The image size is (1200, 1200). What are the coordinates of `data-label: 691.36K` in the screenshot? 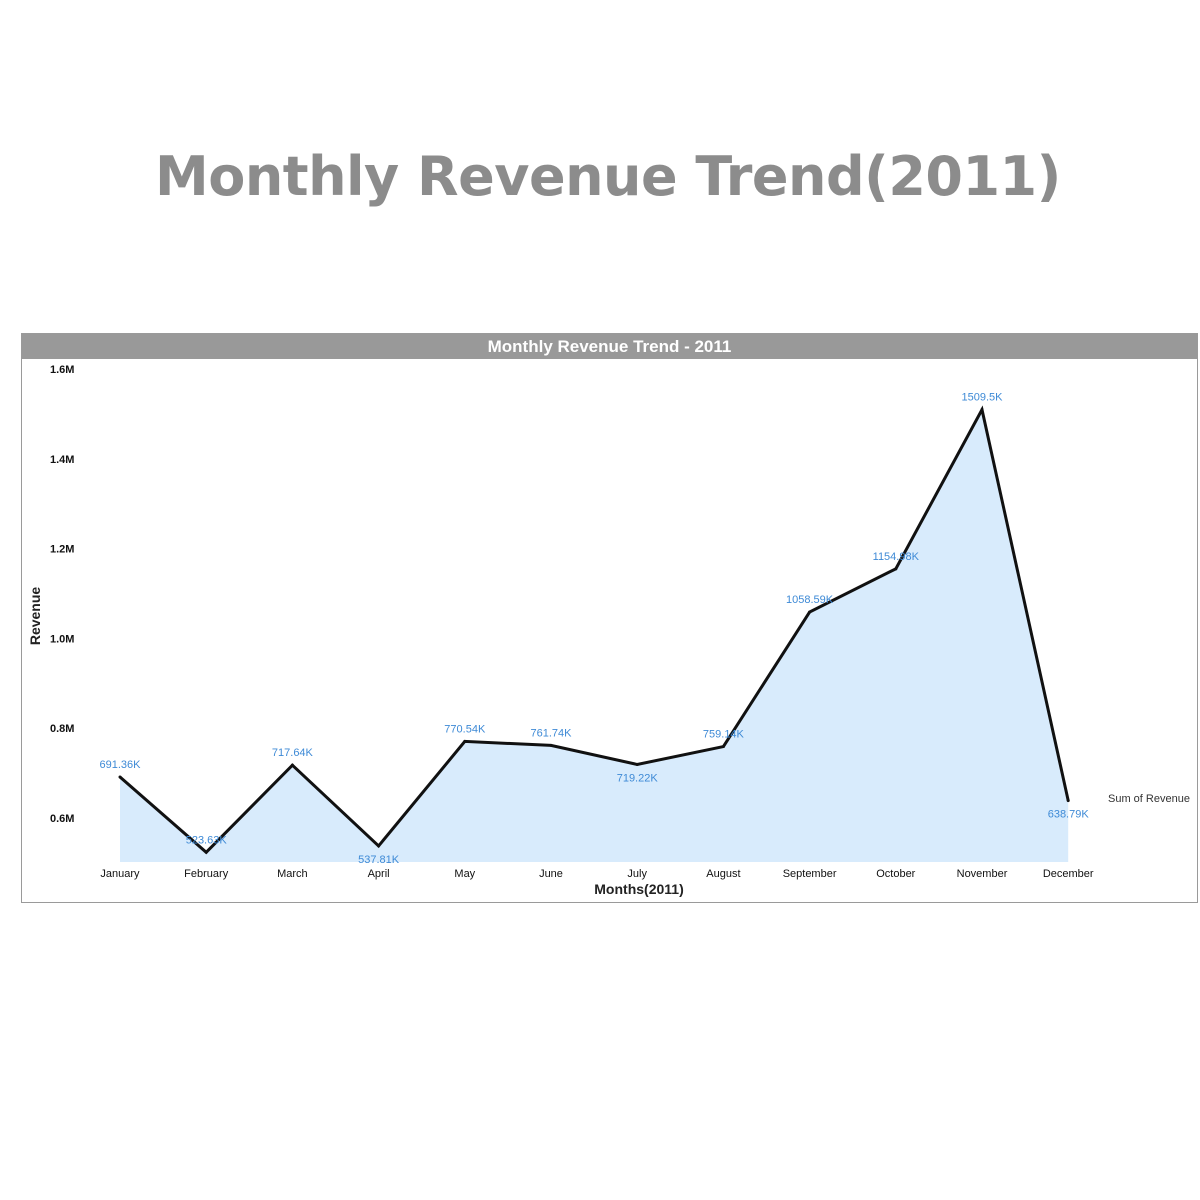 It's located at (121, 765).